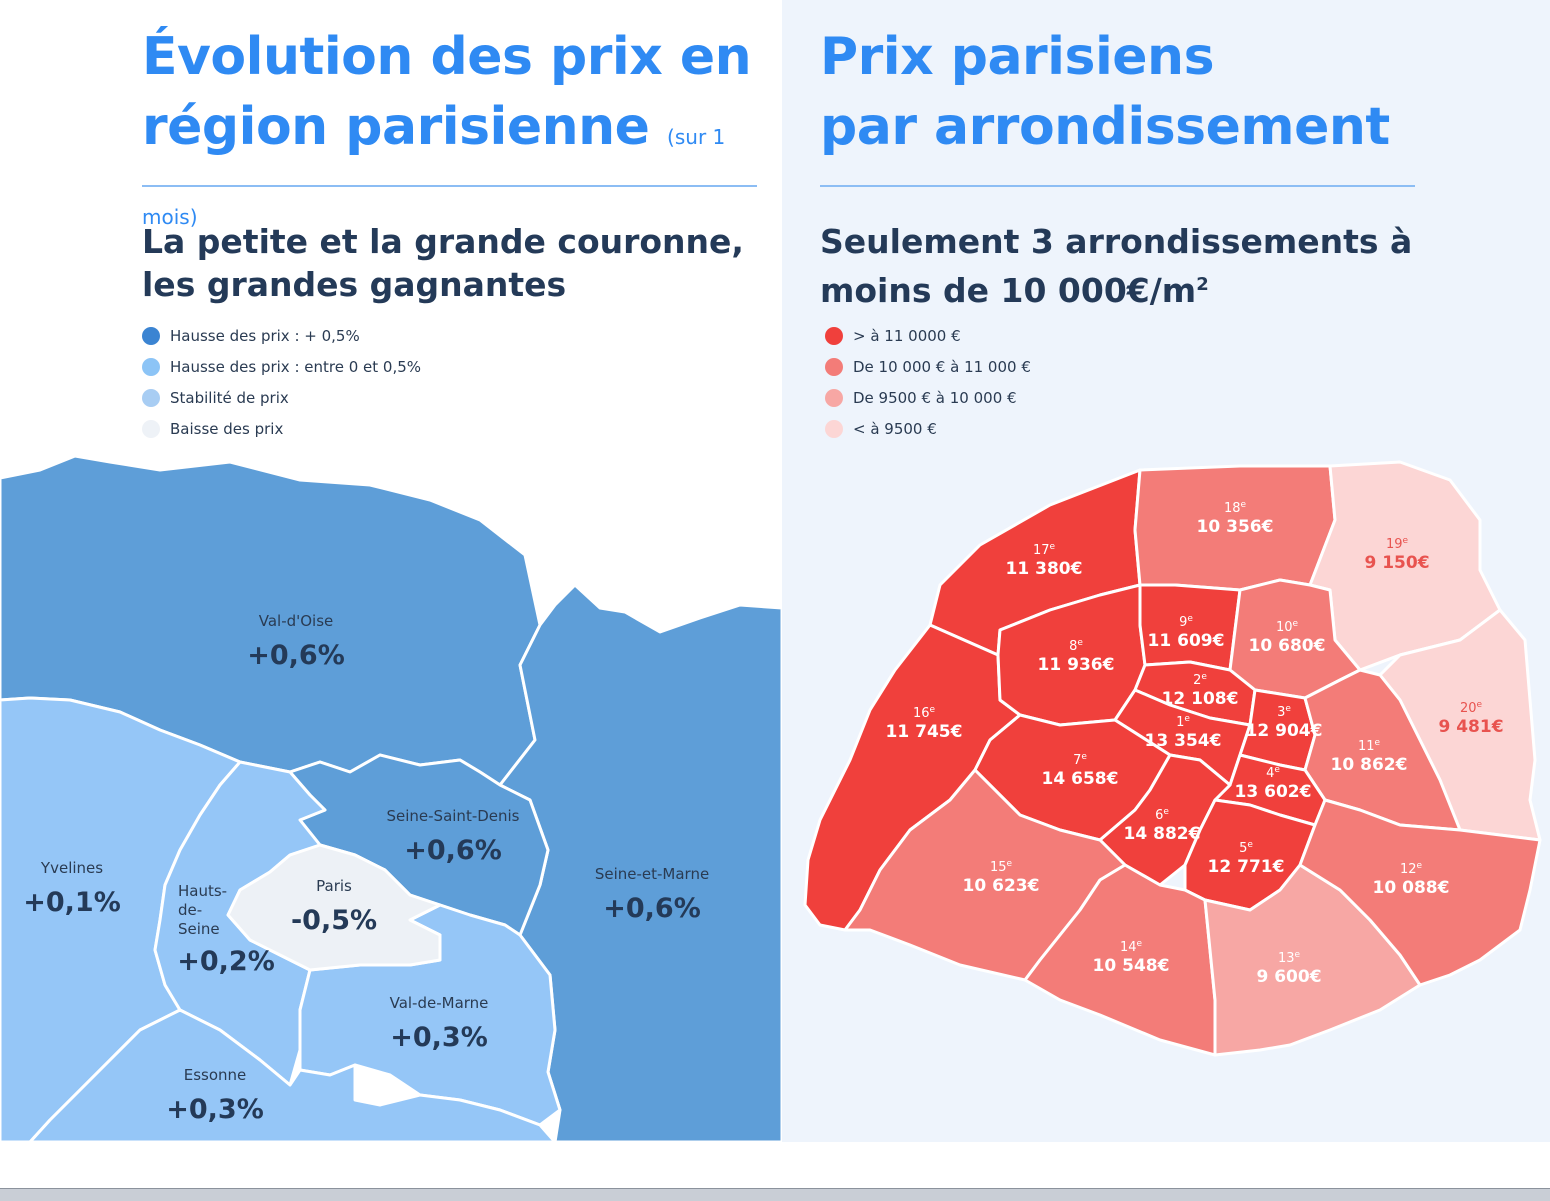 The width and height of the screenshot is (1550, 1201). I want to click on arr-price-10: 10 680€, so click(1287, 646).